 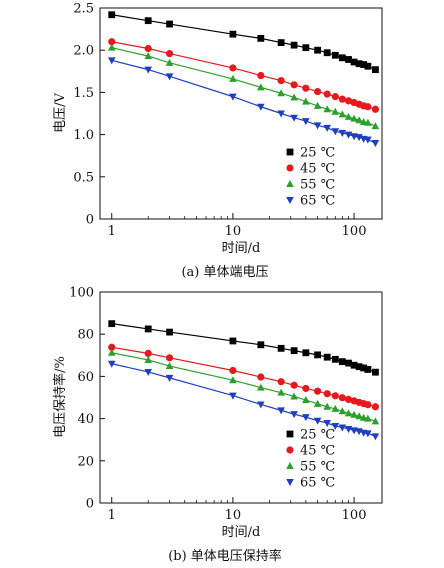 What do you see at coordinates (60, 397) in the screenshot?
I see `y-axis-label-b: 电压保持率/%` at bounding box center [60, 397].